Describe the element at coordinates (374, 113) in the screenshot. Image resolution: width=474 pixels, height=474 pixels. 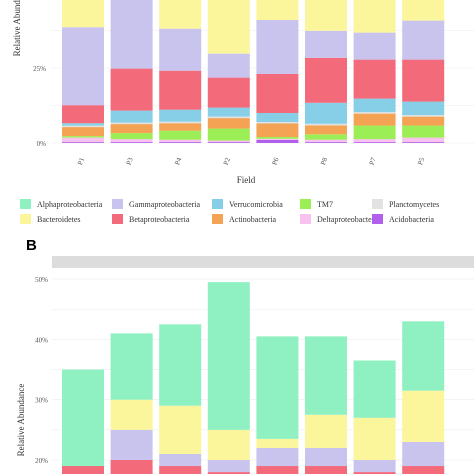
I see `bar-segment-planctomycetes-p7` at that location.